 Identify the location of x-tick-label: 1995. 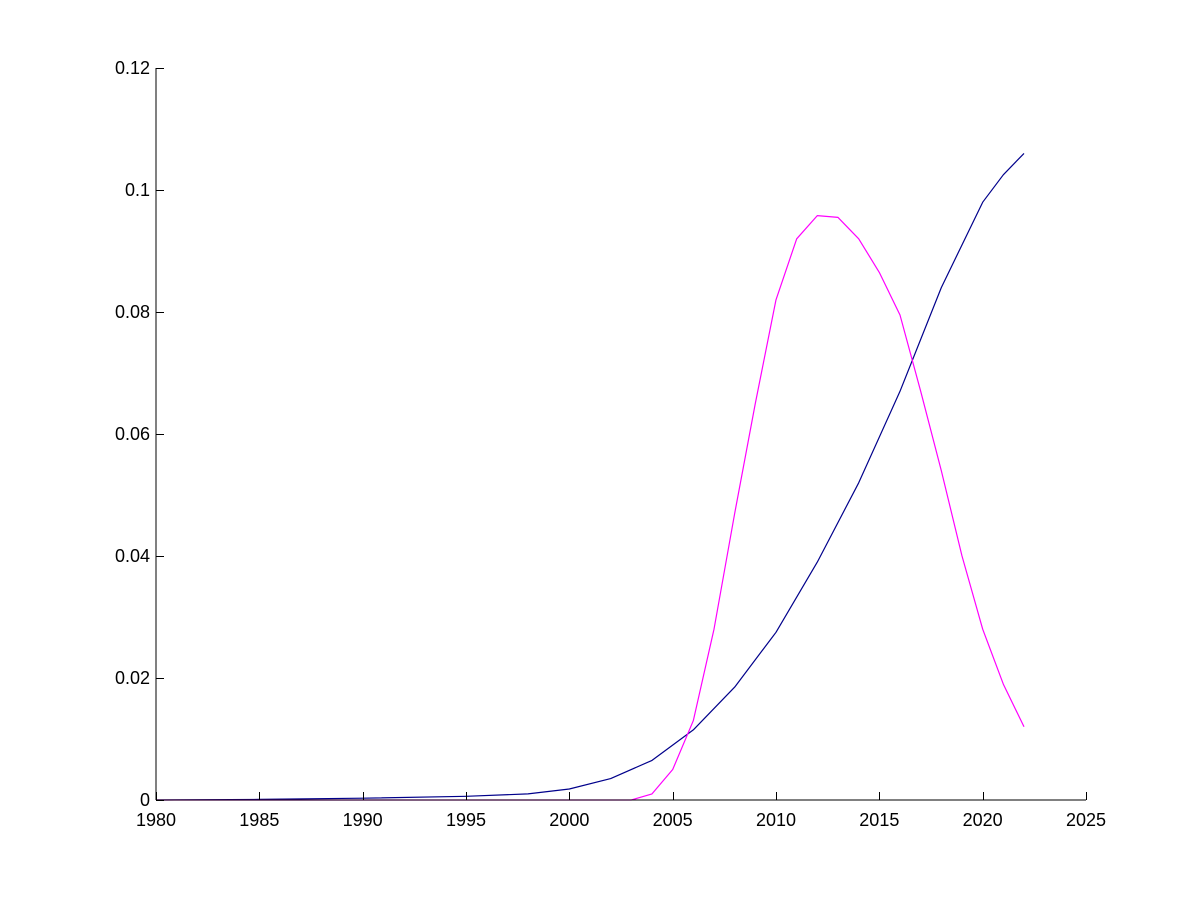
(466, 820).